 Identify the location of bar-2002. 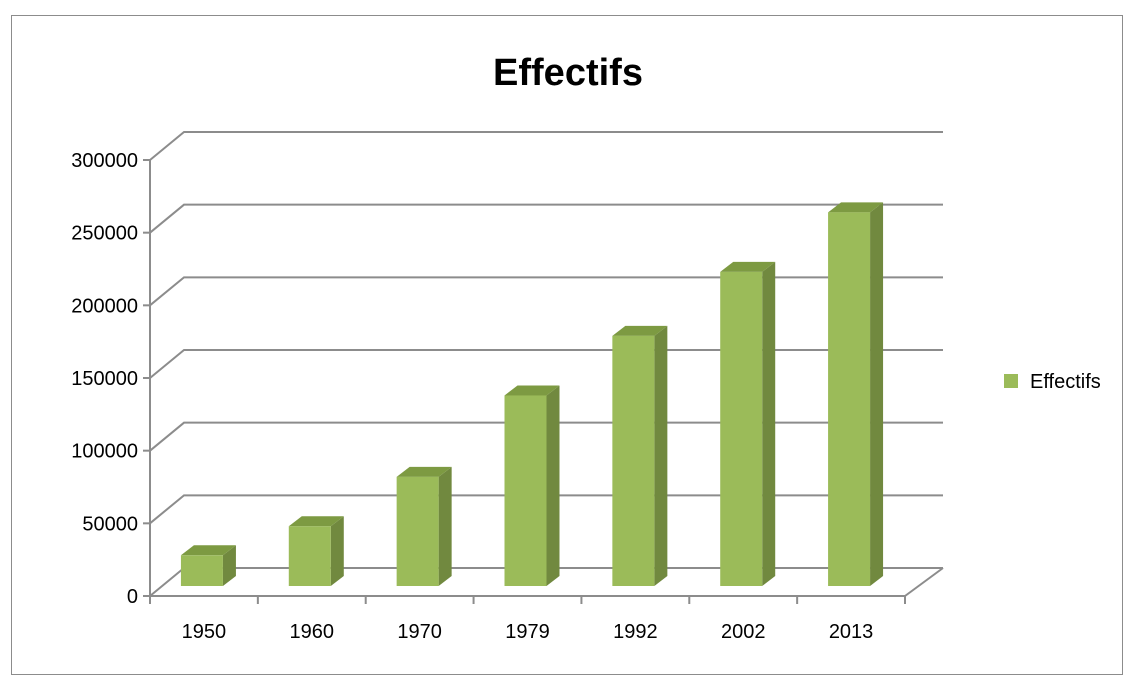
(748, 423).